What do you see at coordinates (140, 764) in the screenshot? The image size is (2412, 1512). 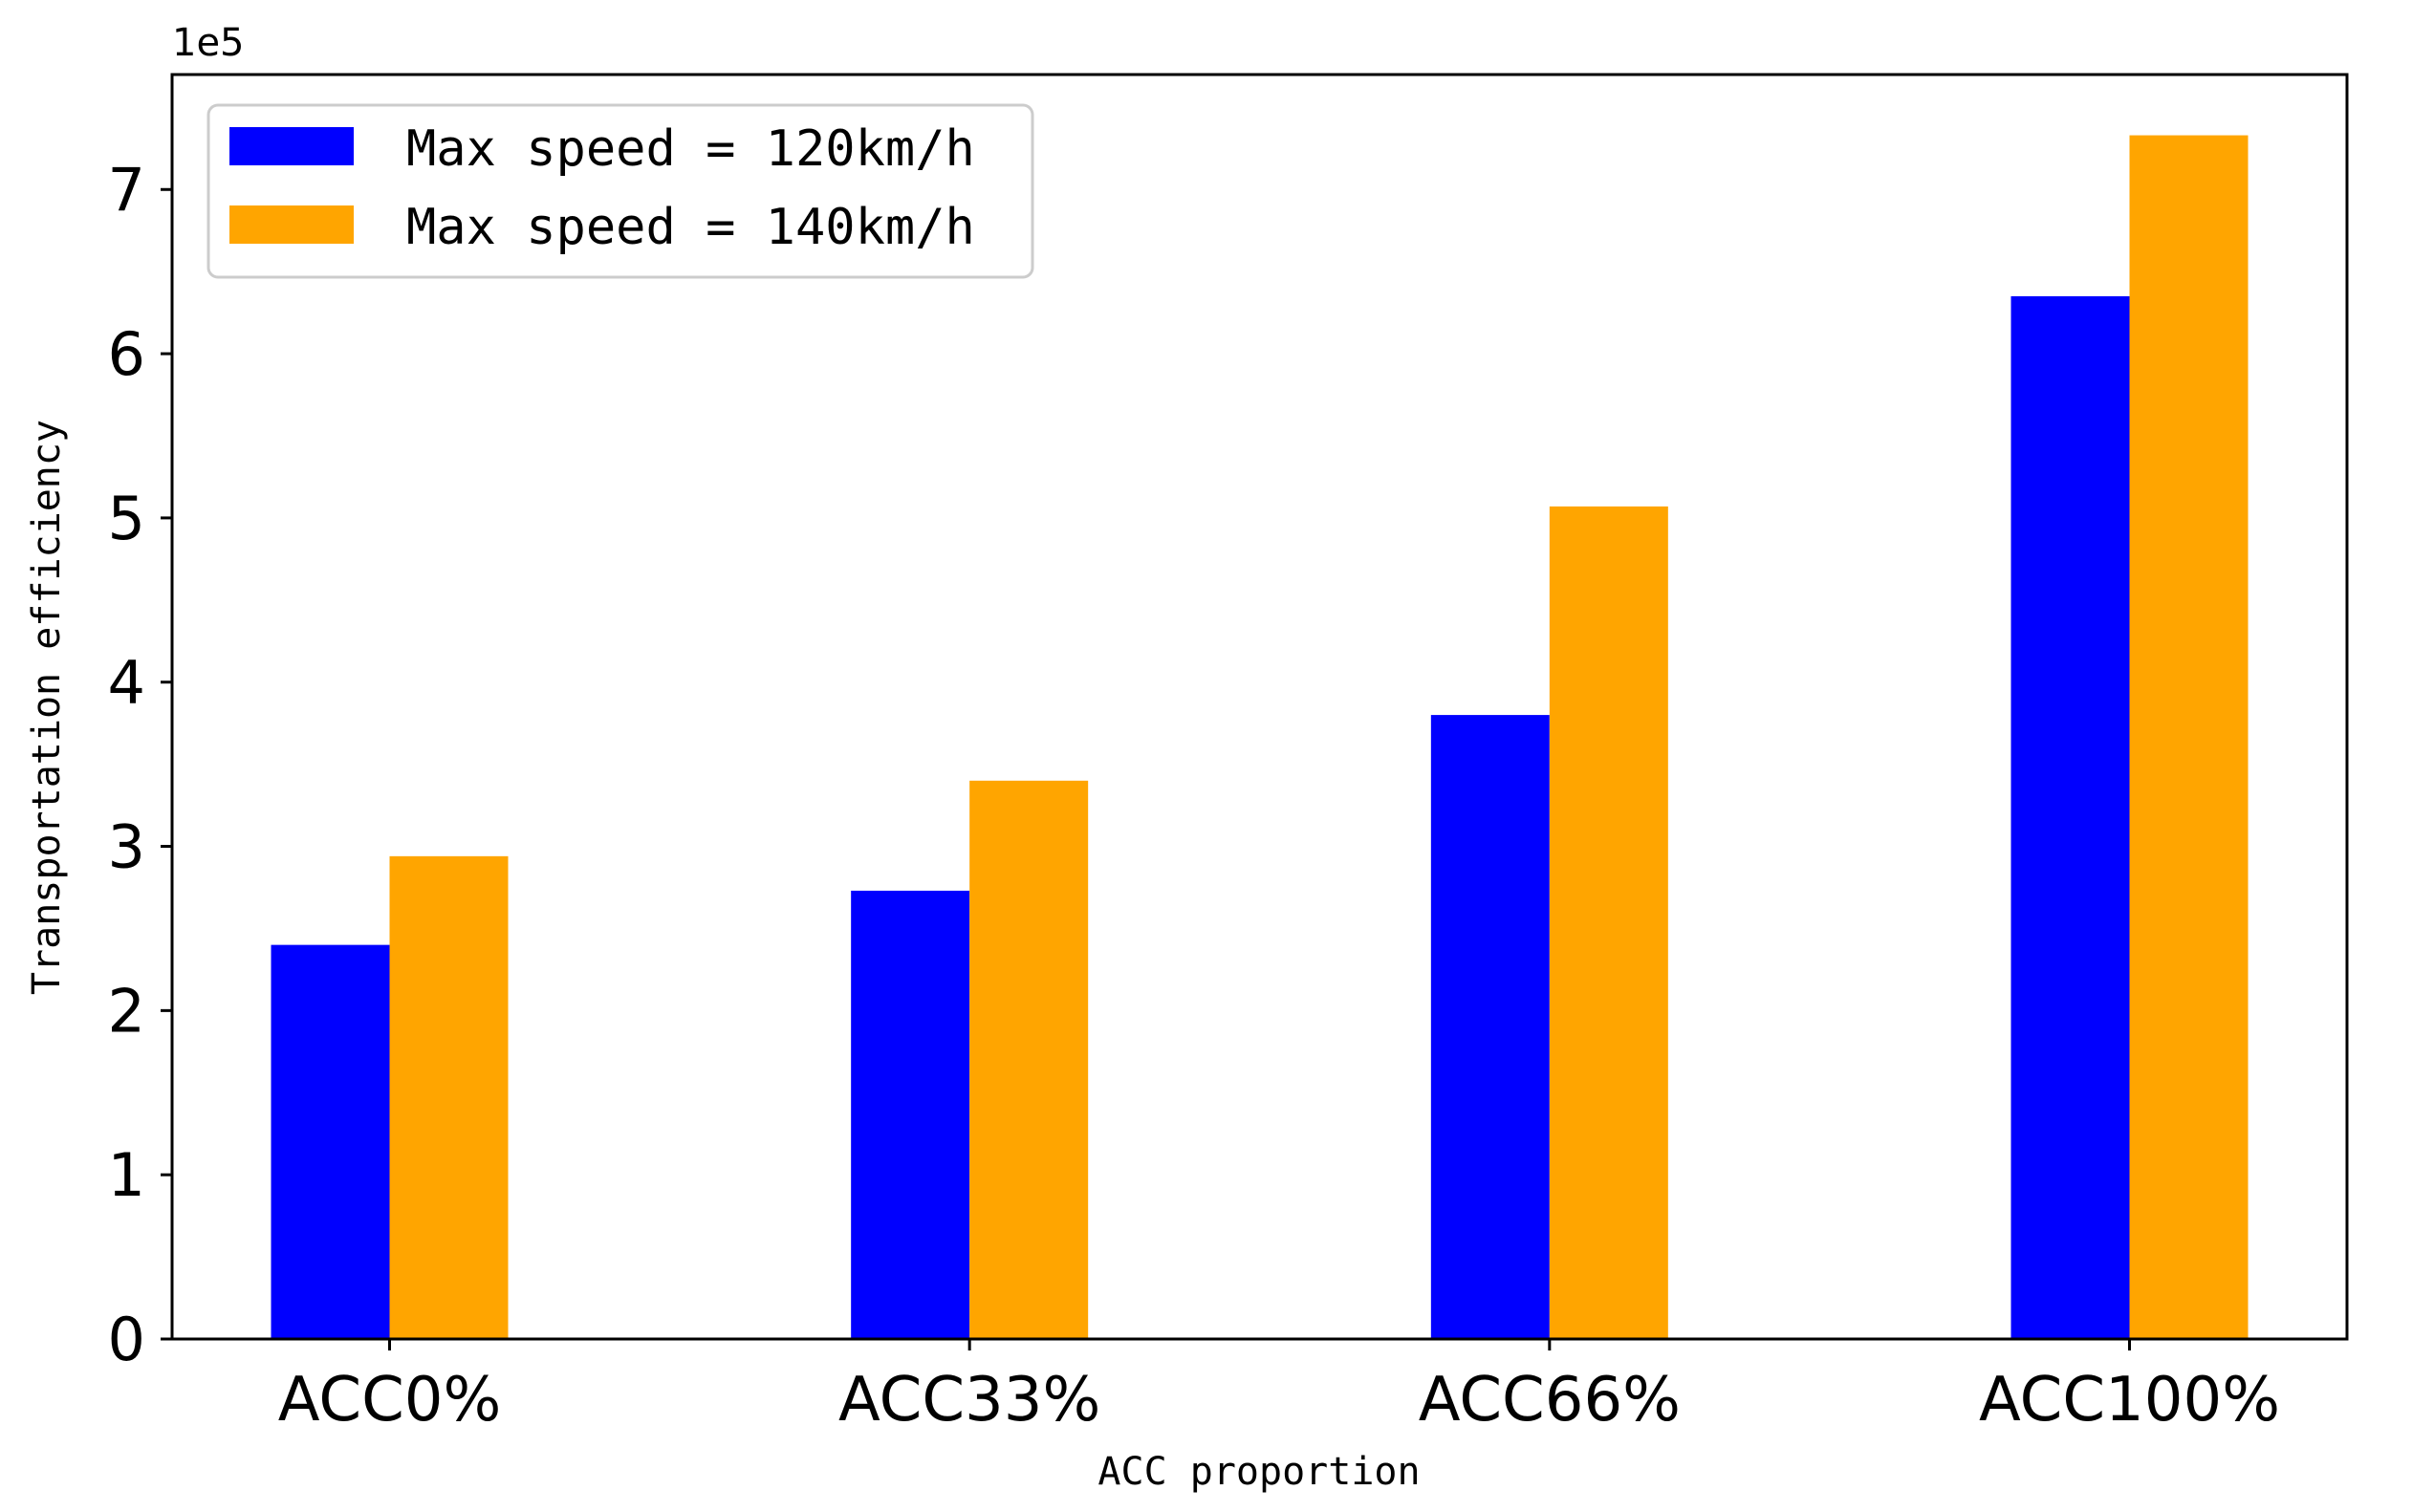 I see `y-axis: 0 1 2 3 4 5 6 7` at bounding box center [140, 764].